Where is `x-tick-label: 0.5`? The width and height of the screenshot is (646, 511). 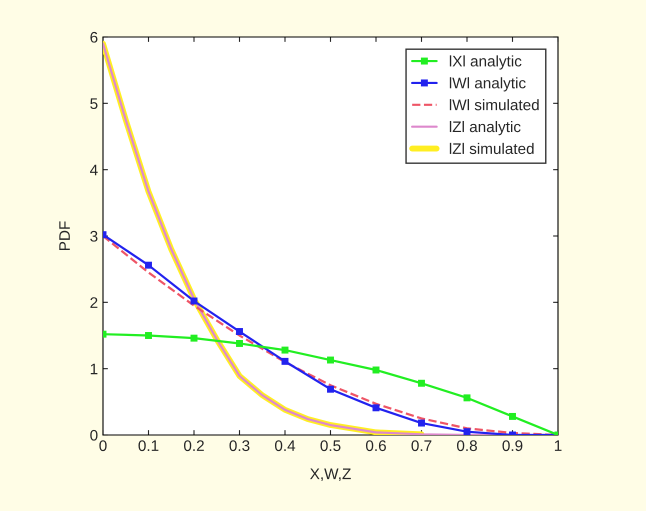 x-tick-label: 0.5 is located at coordinates (330, 446).